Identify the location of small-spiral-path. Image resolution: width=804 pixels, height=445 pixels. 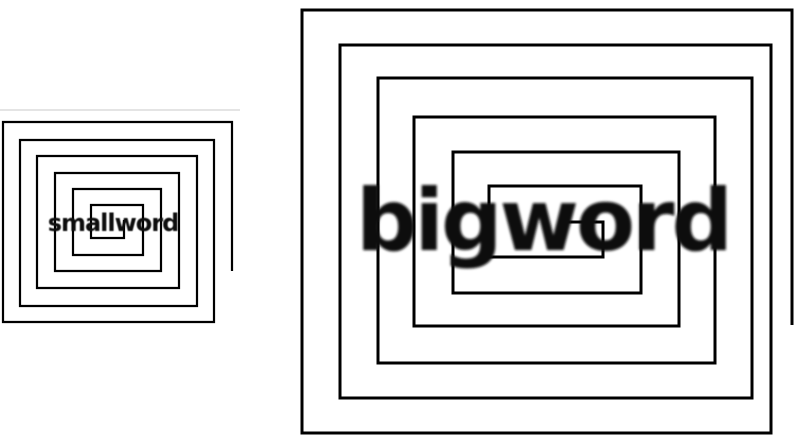
(117, 222).